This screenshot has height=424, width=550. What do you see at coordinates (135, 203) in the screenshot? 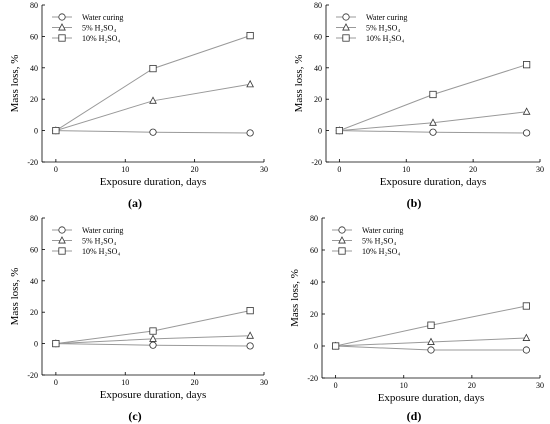
I see `panel-label: (a)` at bounding box center [135, 203].